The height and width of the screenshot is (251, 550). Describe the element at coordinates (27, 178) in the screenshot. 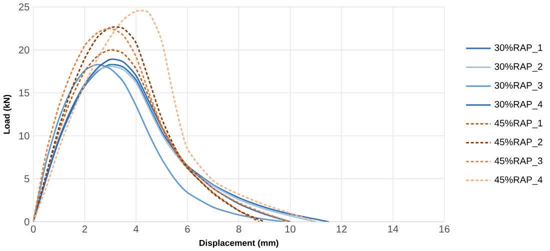

I see `y-tick-label: 5` at that location.